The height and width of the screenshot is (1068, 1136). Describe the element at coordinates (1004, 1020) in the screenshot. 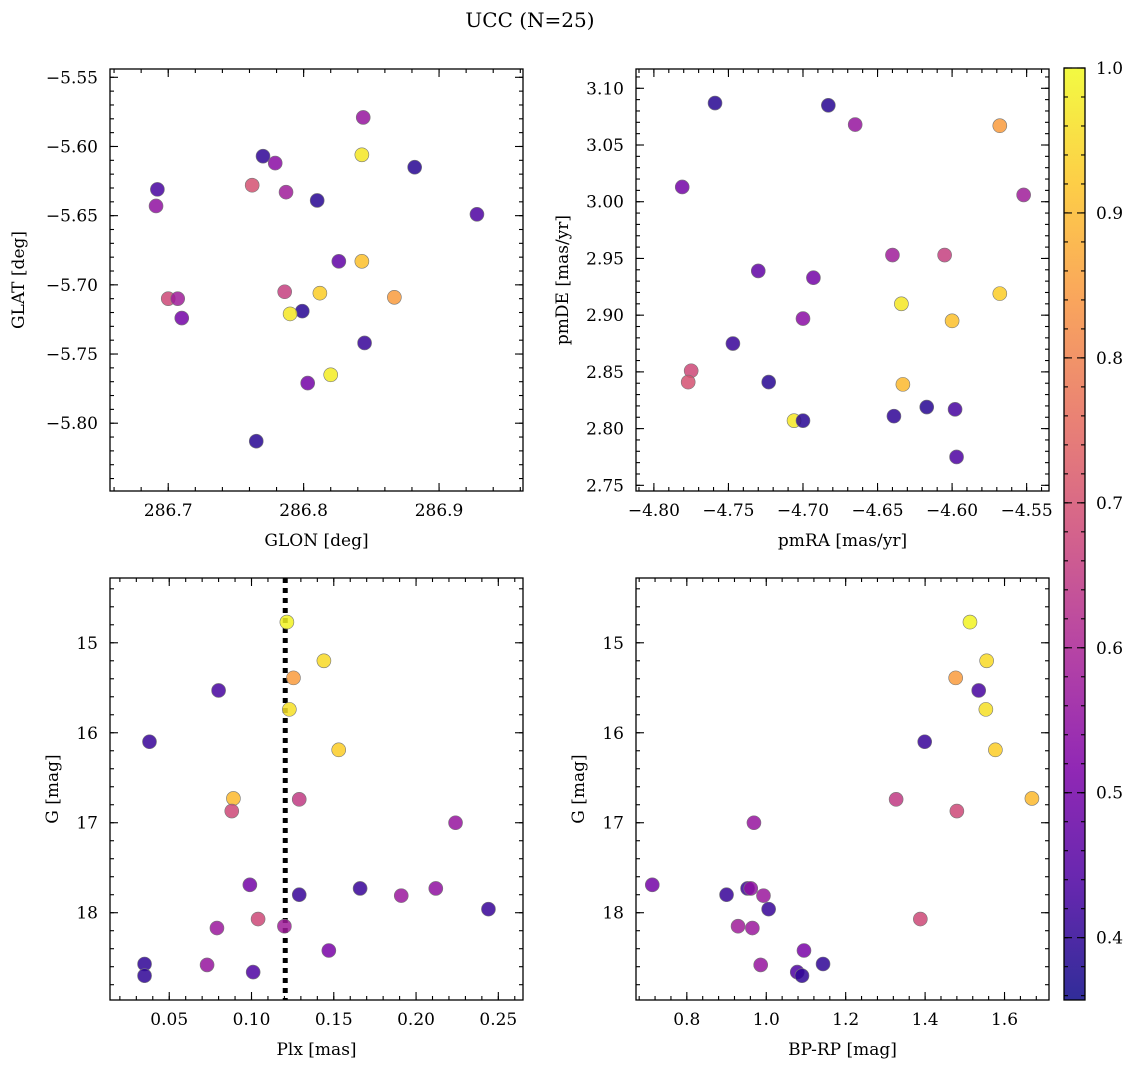

I see `x-tick-label: 1.6` at that location.